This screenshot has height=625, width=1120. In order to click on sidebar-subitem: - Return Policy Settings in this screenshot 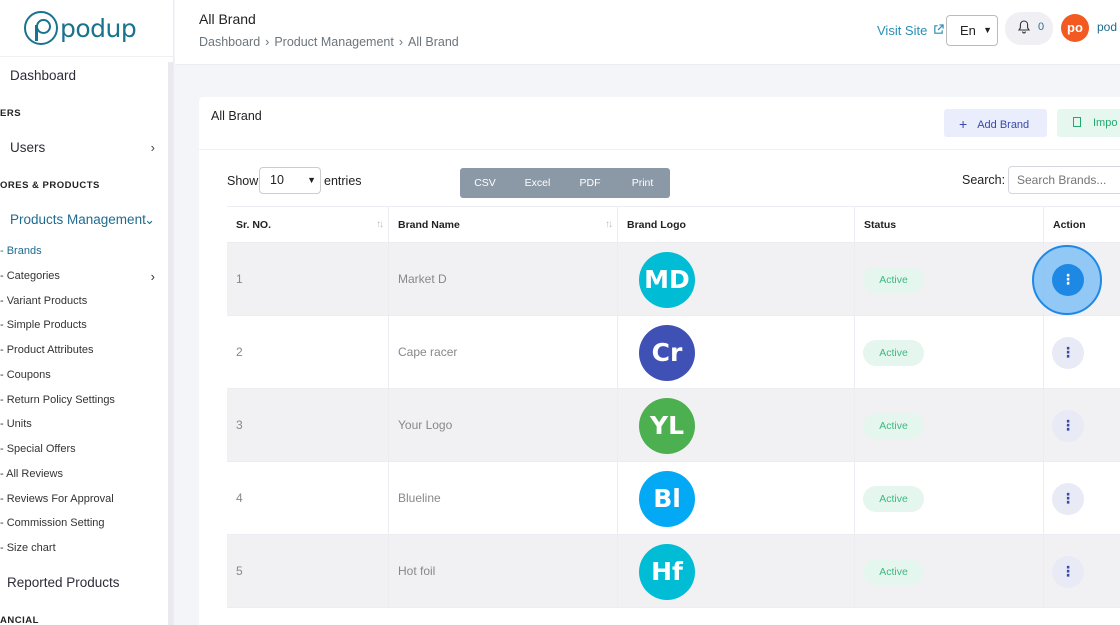, I will do `click(84, 400)`.